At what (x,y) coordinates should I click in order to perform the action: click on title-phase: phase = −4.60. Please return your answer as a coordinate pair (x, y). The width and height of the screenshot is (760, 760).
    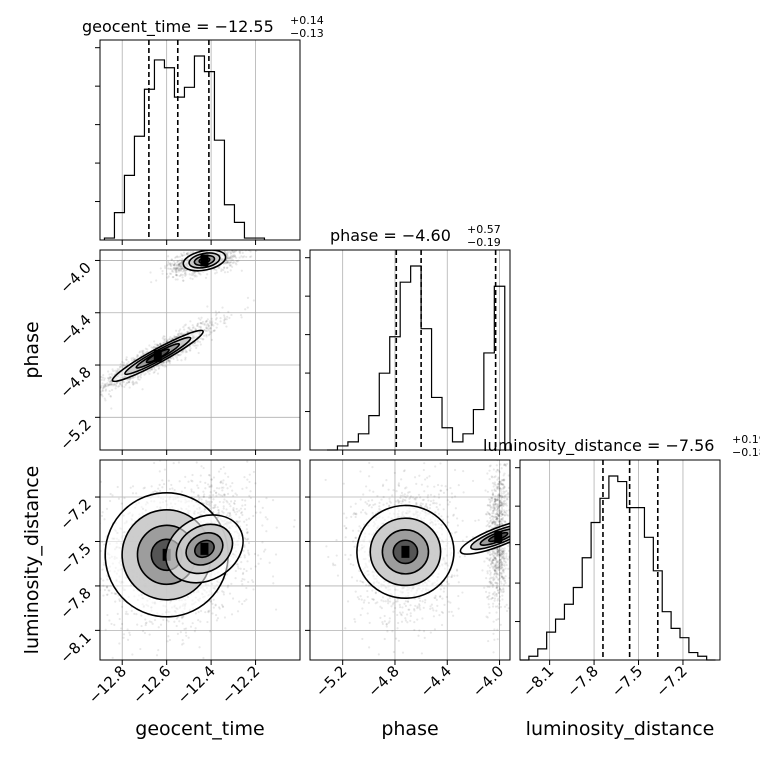
    Looking at the image, I should click on (390, 235).